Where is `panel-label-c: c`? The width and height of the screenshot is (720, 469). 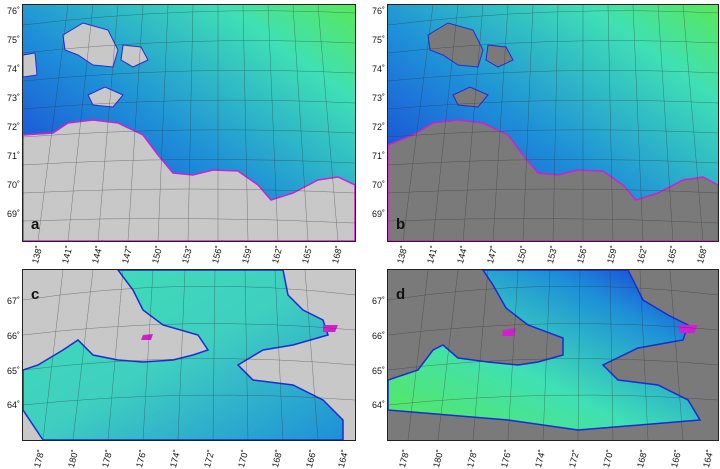 panel-label-c: c is located at coordinates (35, 294).